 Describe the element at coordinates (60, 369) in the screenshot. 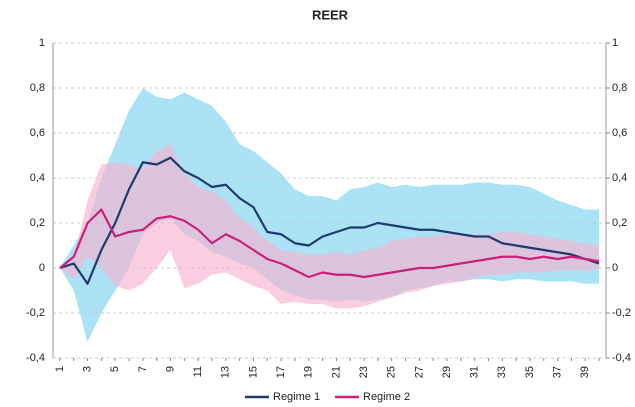

I see `x-tick-label: 1` at that location.